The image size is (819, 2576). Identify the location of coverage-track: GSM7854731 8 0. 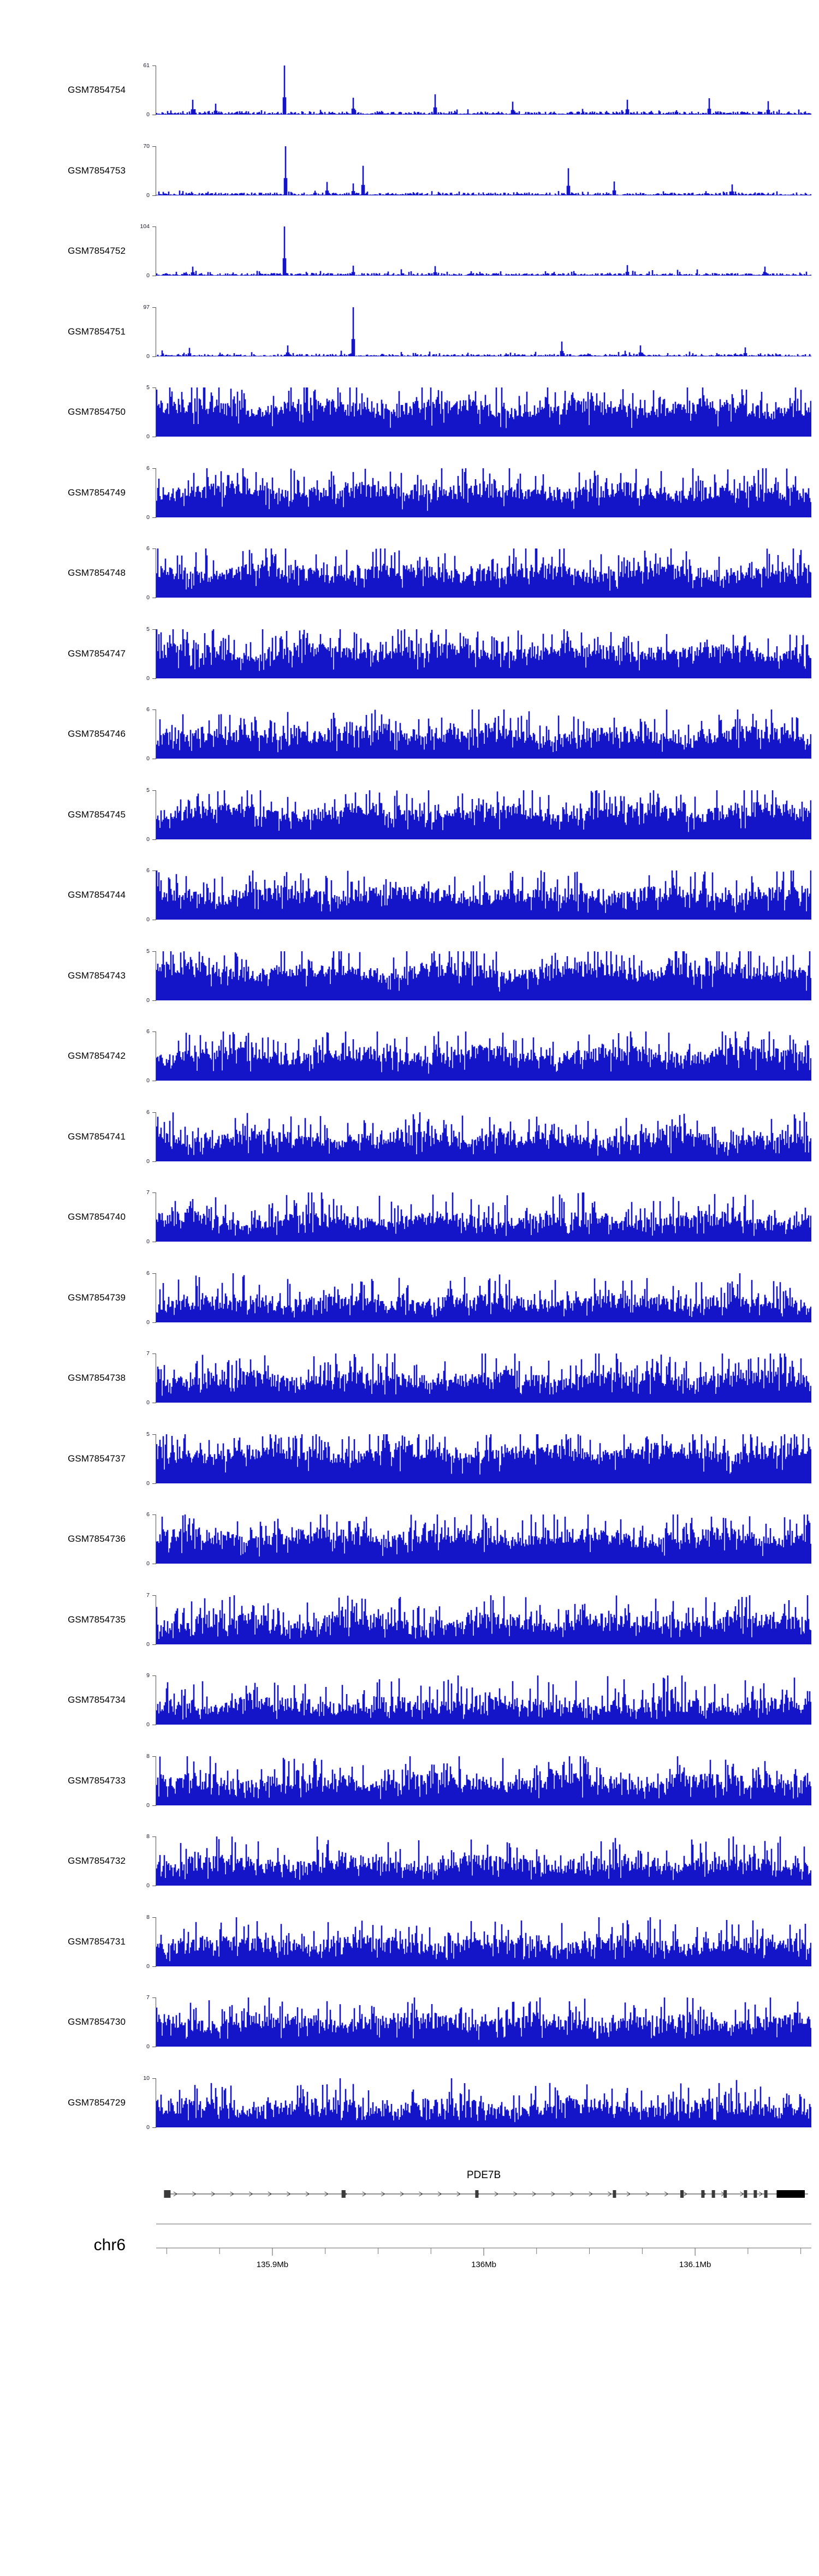
(410, 1941).